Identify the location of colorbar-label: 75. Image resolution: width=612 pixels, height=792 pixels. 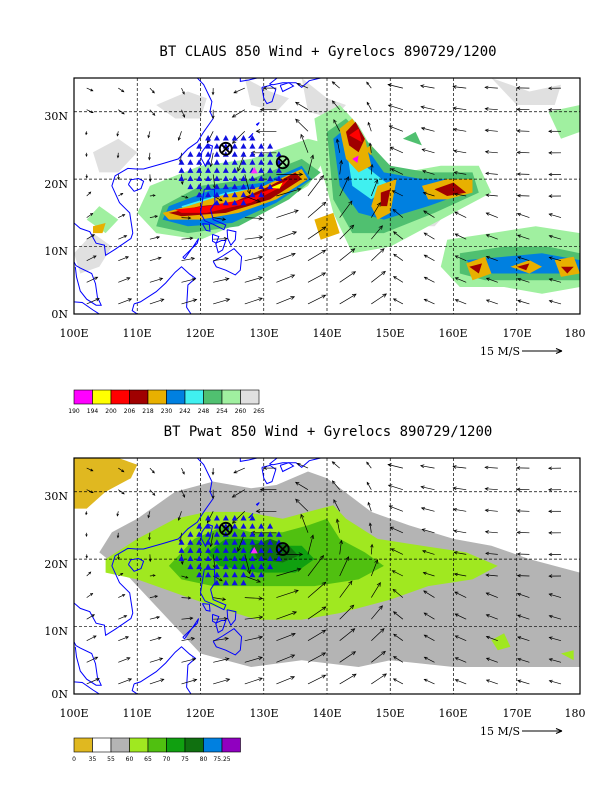
(185, 759).